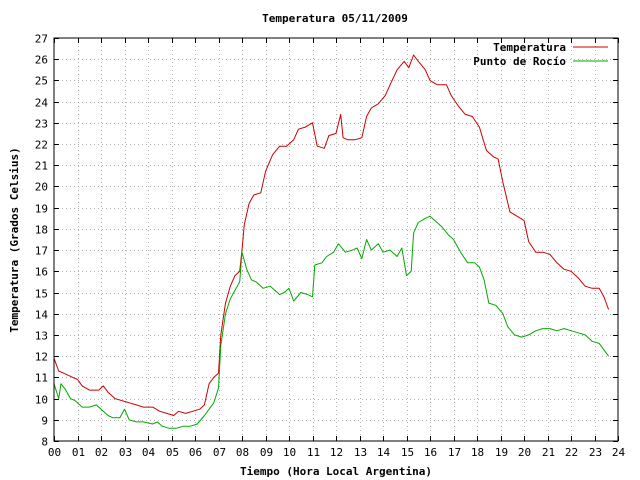  What do you see at coordinates (125, 452) in the screenshot?
I see `x-tick-label: 03` at bounding box center [125, 452].